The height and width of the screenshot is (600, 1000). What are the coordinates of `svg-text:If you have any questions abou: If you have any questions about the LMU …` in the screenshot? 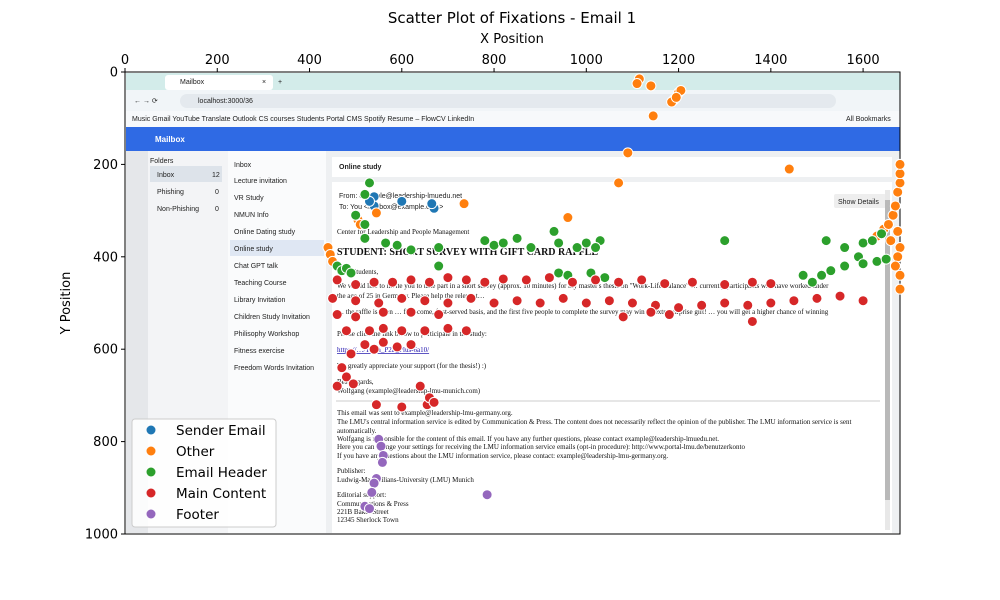 It's located at (502, 456).